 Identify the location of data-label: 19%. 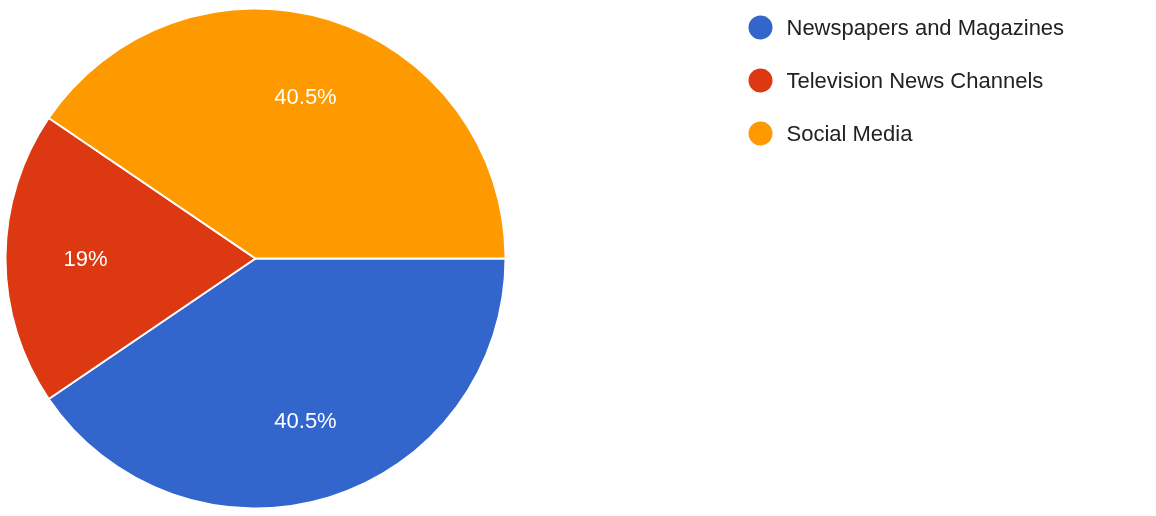
(85, 258).